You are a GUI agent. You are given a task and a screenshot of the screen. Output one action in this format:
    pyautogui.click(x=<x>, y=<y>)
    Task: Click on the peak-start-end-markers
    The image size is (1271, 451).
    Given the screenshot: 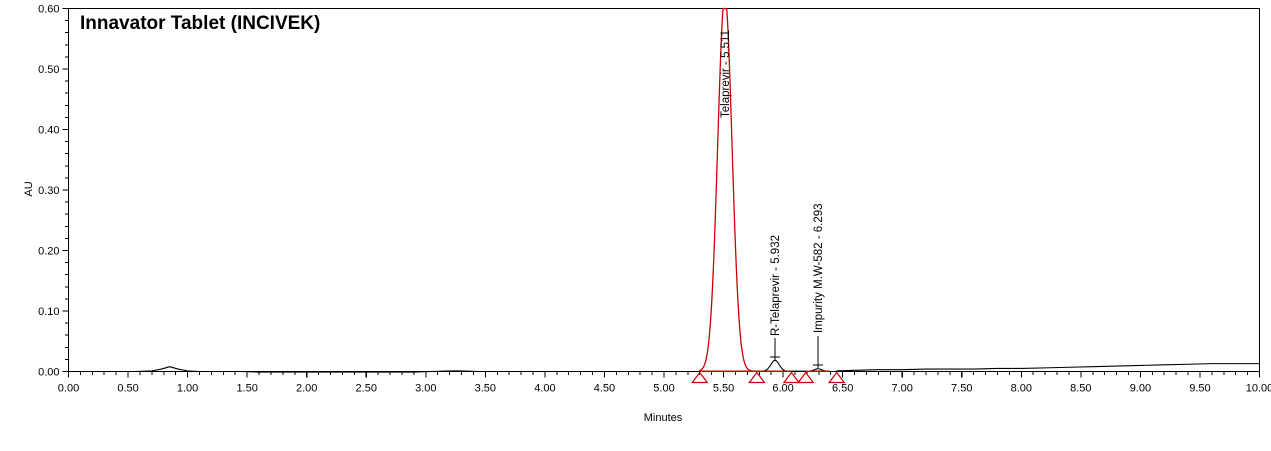 What is the action you would take?
    pyautogui.click(x=768, y=377)
    